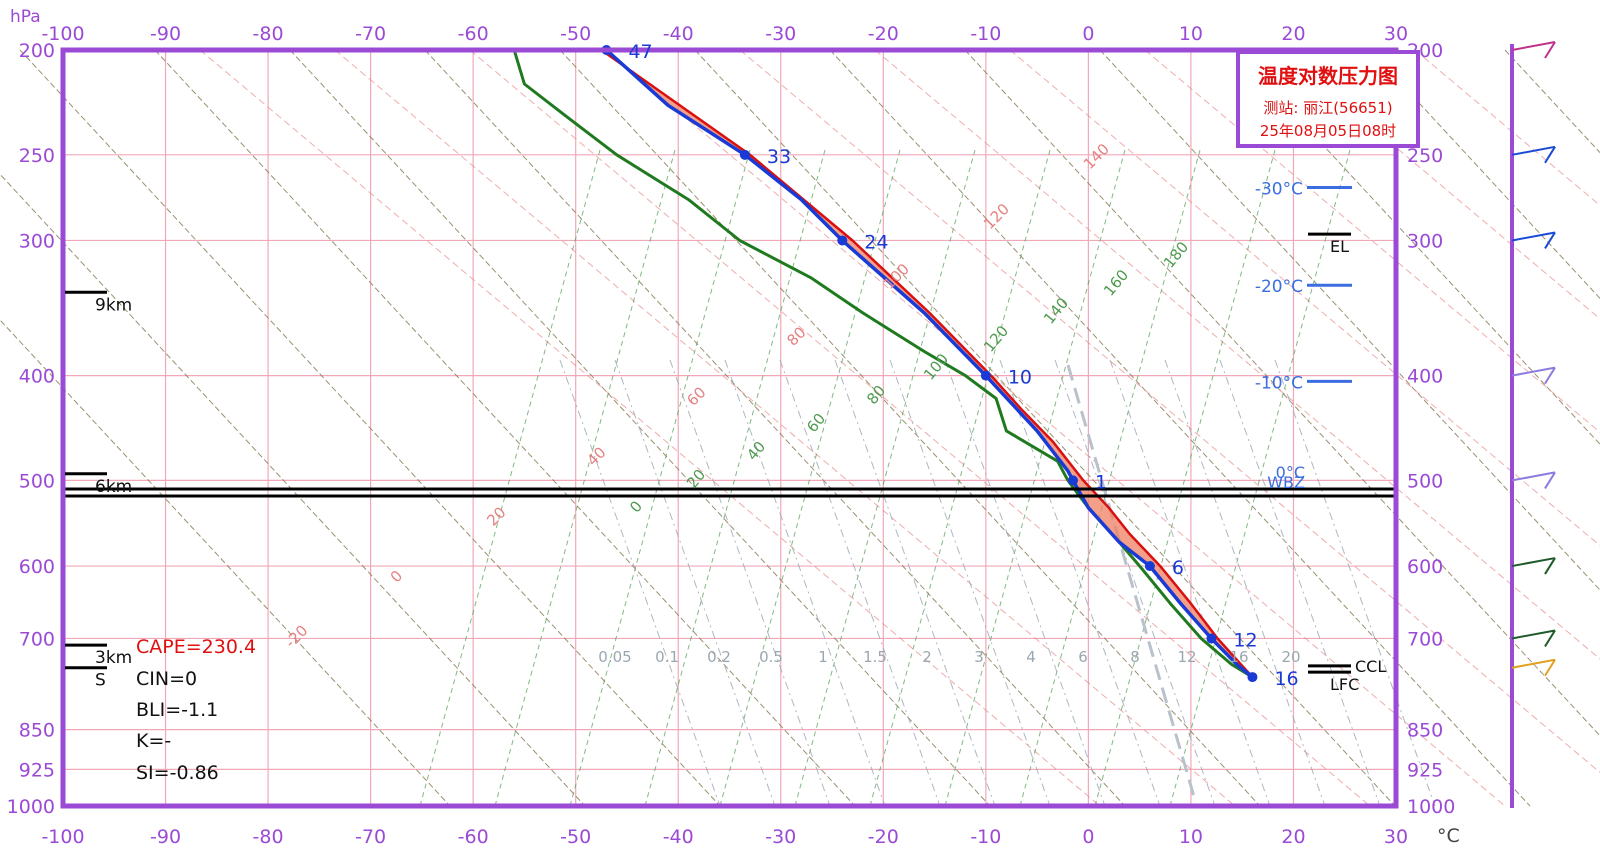  I want to click on x-tick-label-top: -80, so click(268, 34).